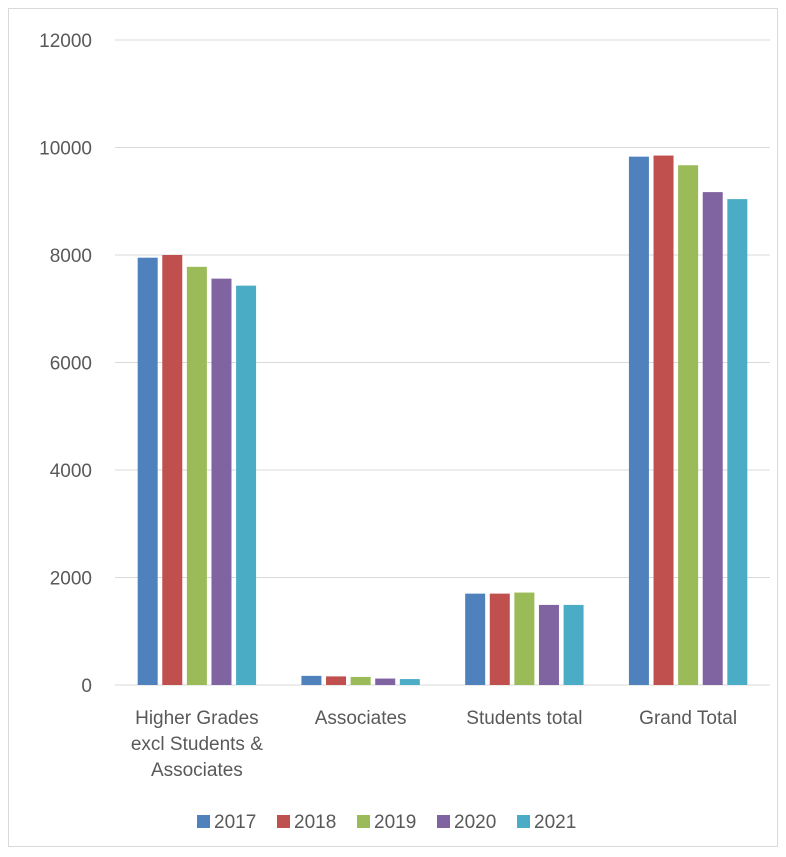 This screenshot has width=786, height=857. Describe the element at coordinates (688, 425) in the screenshot. I see `bar-2019-cat3` at that location.